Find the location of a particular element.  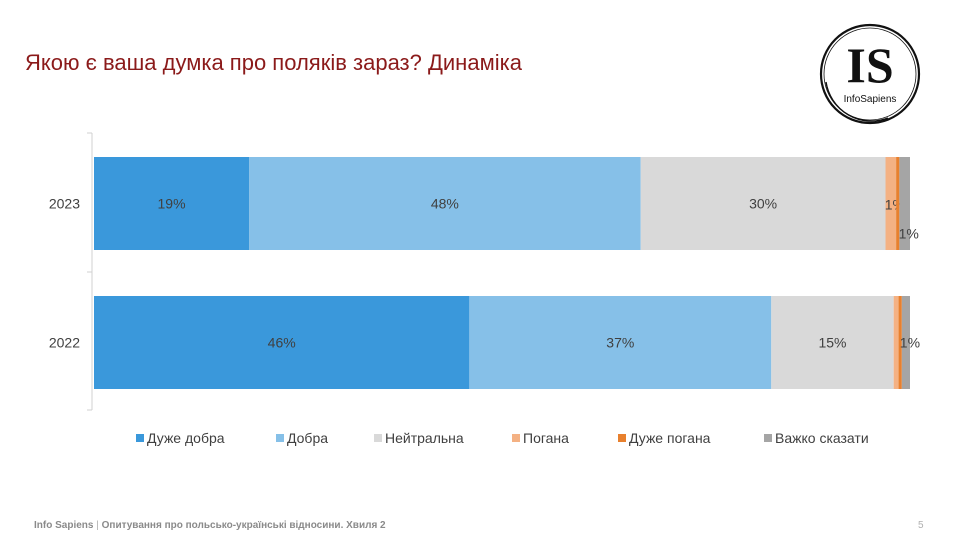

data-label: 15% is located at coordinates (832, 343).